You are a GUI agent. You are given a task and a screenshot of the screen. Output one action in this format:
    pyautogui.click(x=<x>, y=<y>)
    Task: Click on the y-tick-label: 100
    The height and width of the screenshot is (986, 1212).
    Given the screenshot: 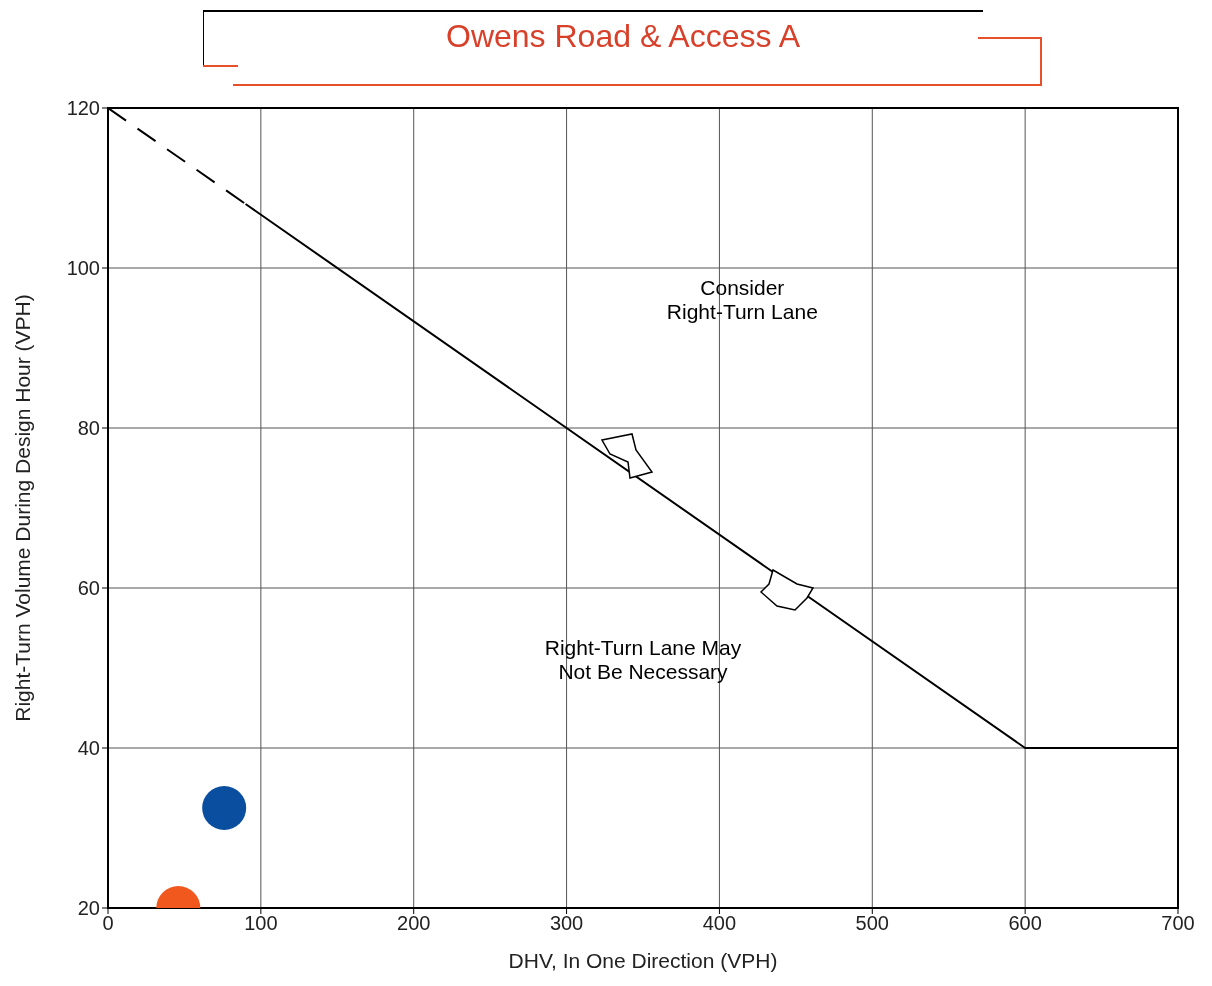 What is the action you would take?
    pyautogui.click(x=83, y=268)
    